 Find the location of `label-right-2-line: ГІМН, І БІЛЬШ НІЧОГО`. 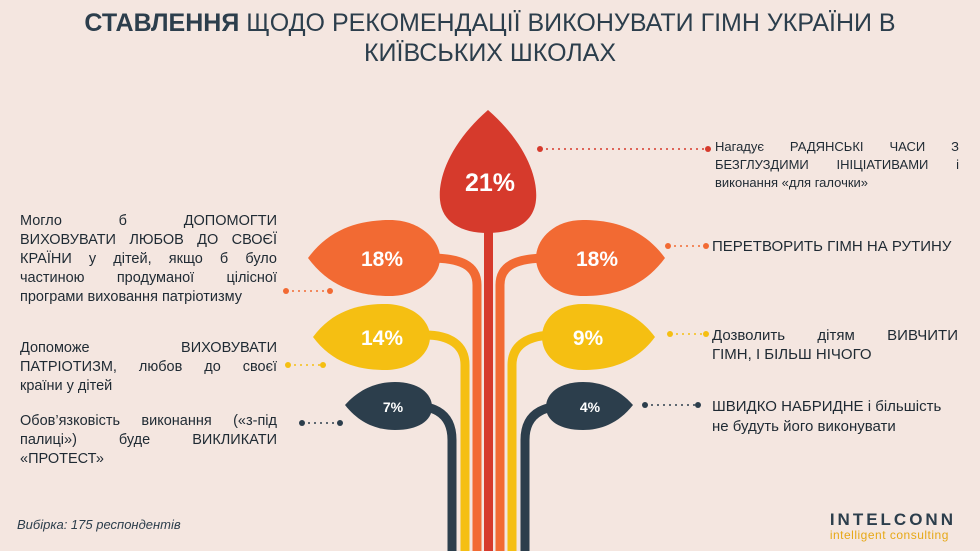

label-right-2-line: ГІМН, І БІЛЬШ НІЧОГО is located at coordinates (792, 354).